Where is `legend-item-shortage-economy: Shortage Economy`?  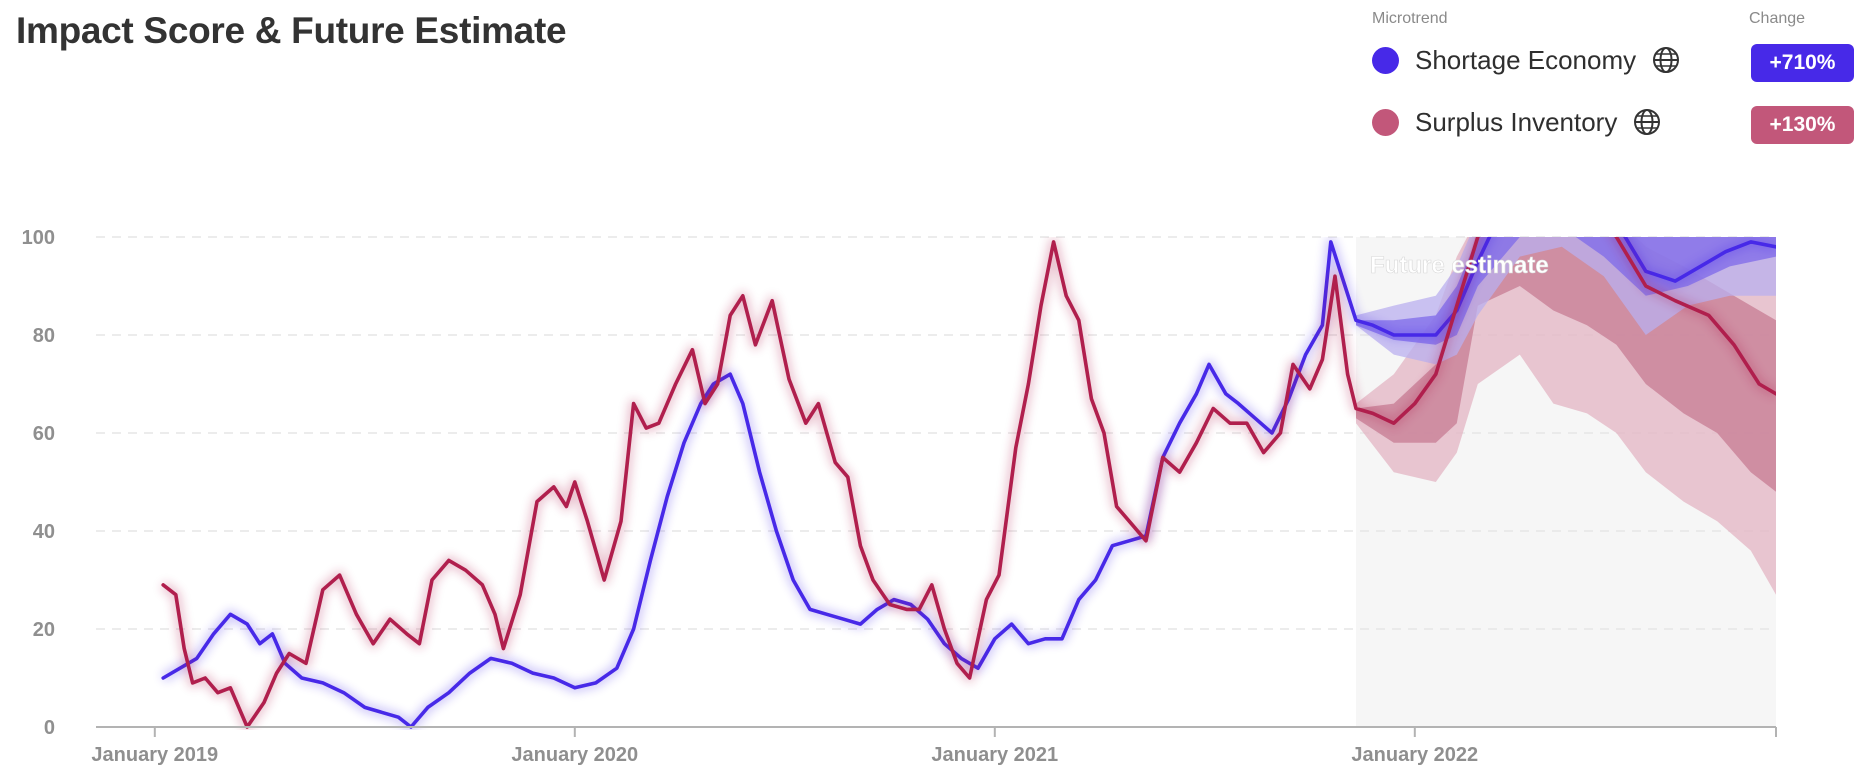
legend-item-shortage-economy: Shortage Economy is located at coordinates (1527, 60).